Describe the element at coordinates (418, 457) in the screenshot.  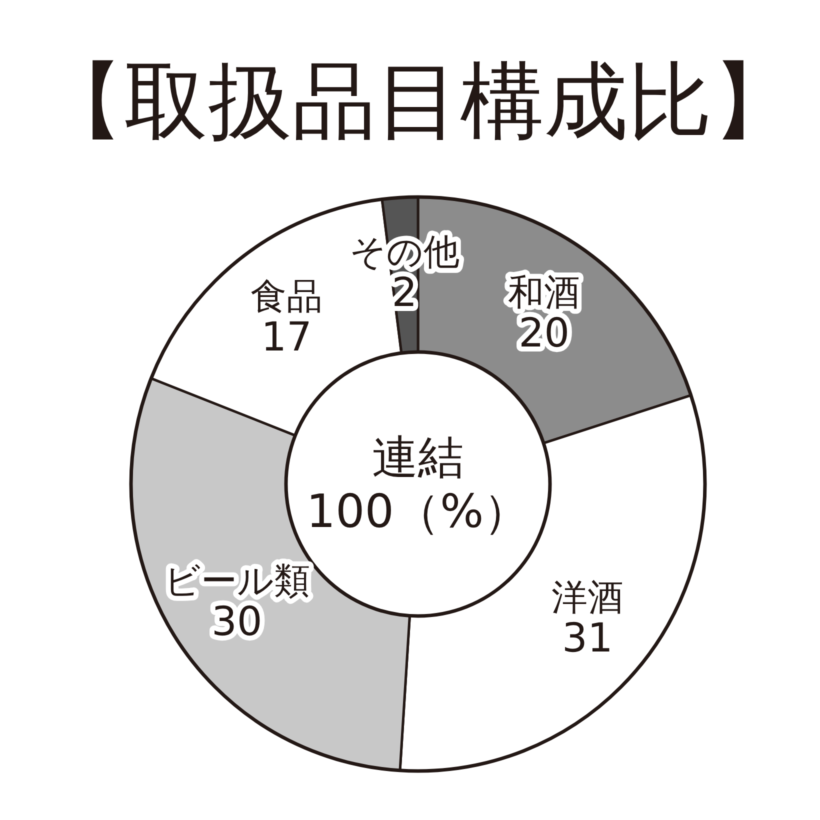
I see `text: 連結` at that location.